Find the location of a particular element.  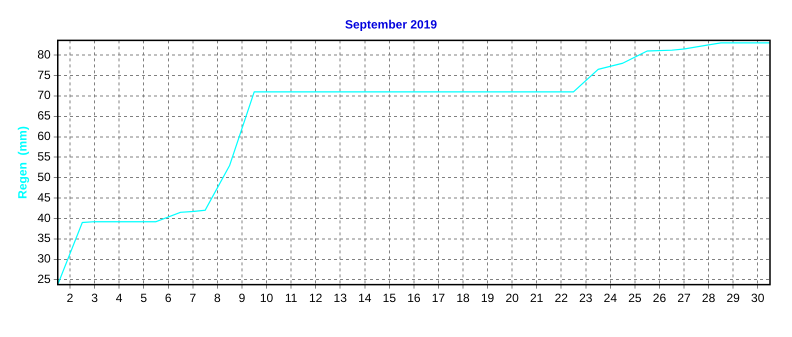

x-tick-label: 29 is located at coordinates (733, 298).